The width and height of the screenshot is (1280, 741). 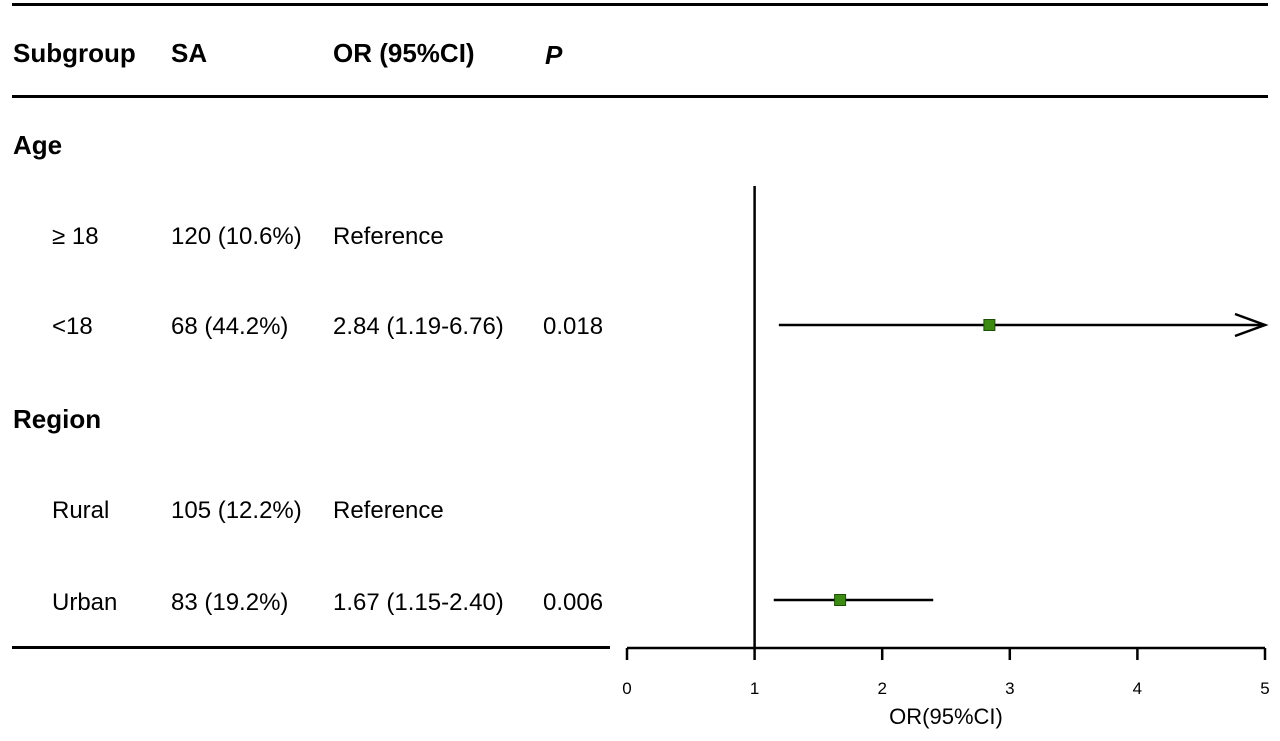 What do you see at coordinates (72, 326) in the screenshot?
I see `row-label: <18` at bounding box center [72, 326].